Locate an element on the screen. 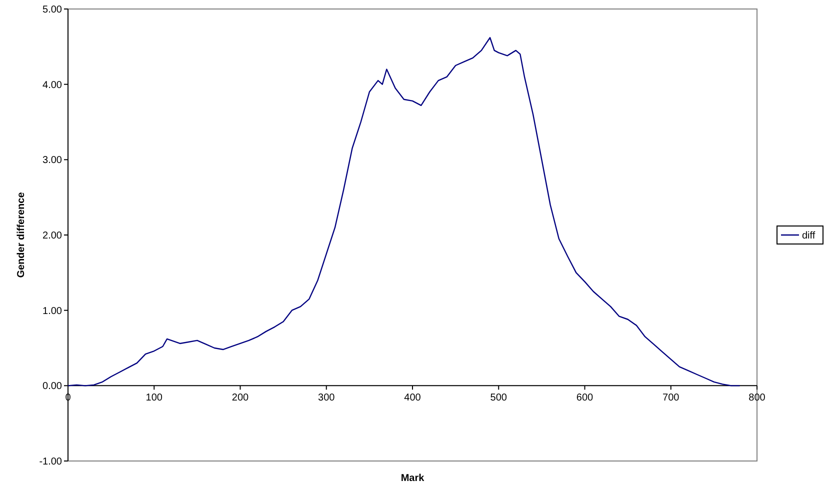  x-tick-label: 600 is located at coordinates (585, 398).